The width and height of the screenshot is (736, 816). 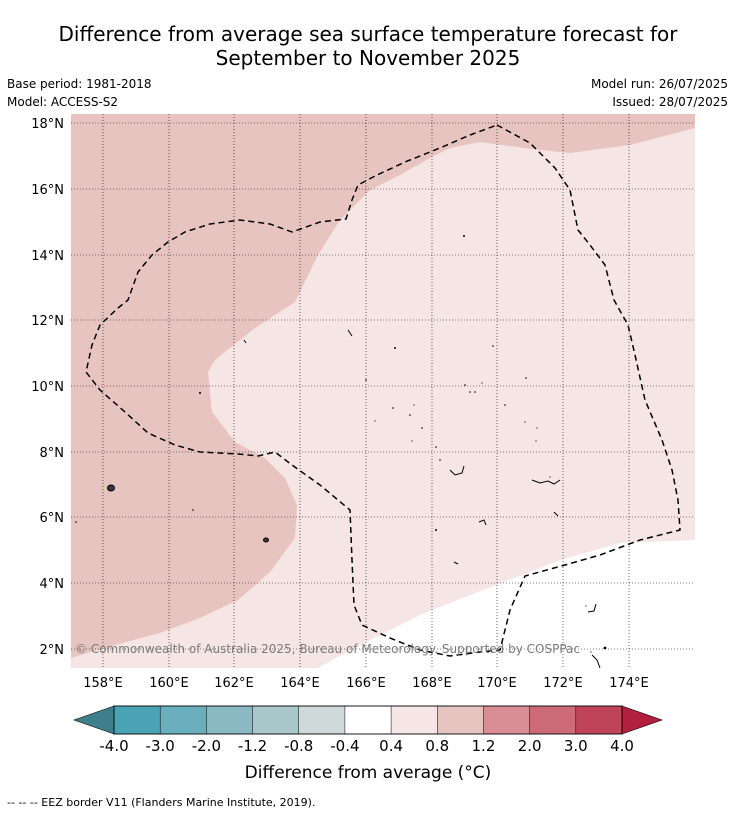 I want to click on colorbar-frame, so click(x=368, y=720).